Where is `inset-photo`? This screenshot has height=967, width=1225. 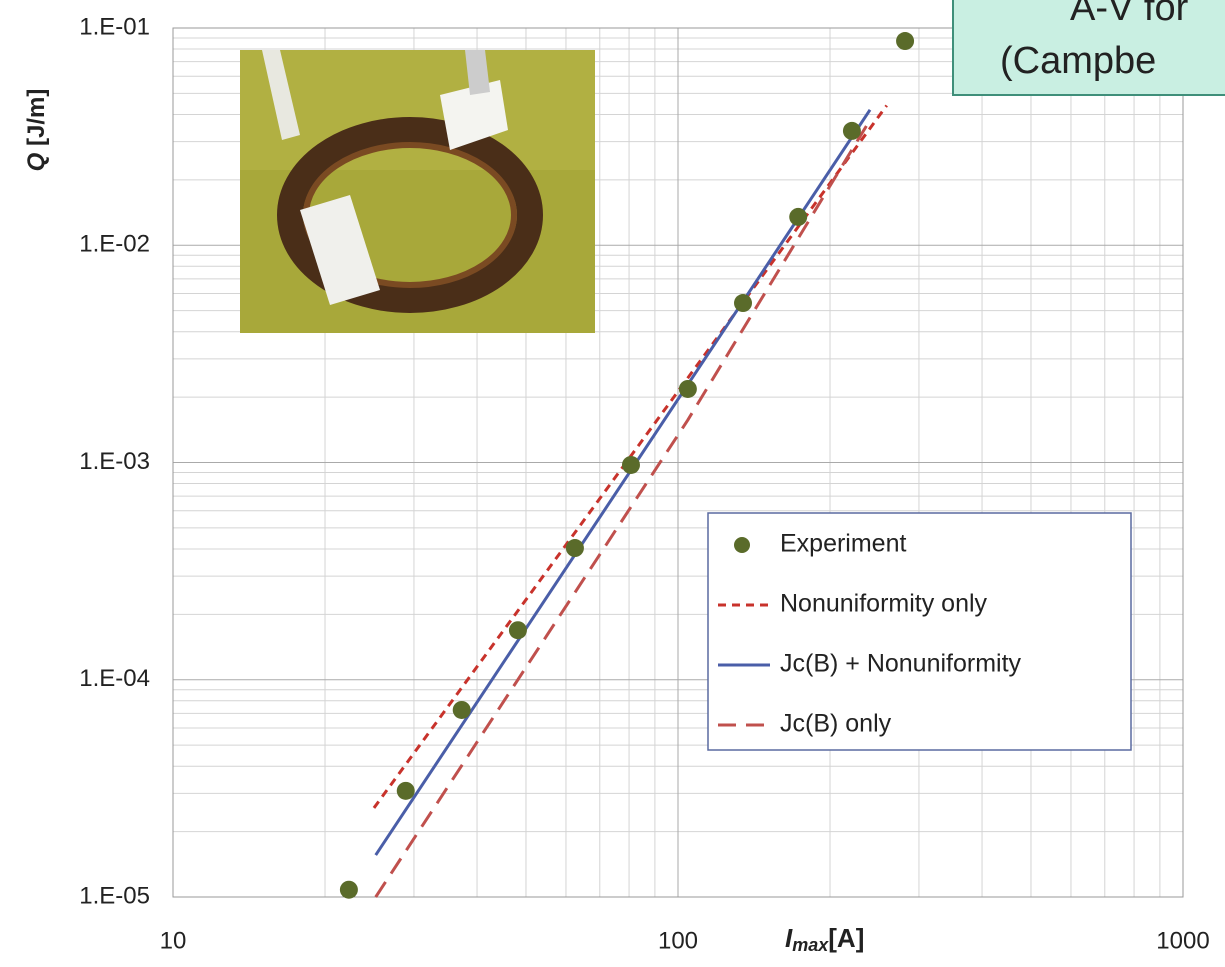 inset-photo is located at coordinates (417, 191).